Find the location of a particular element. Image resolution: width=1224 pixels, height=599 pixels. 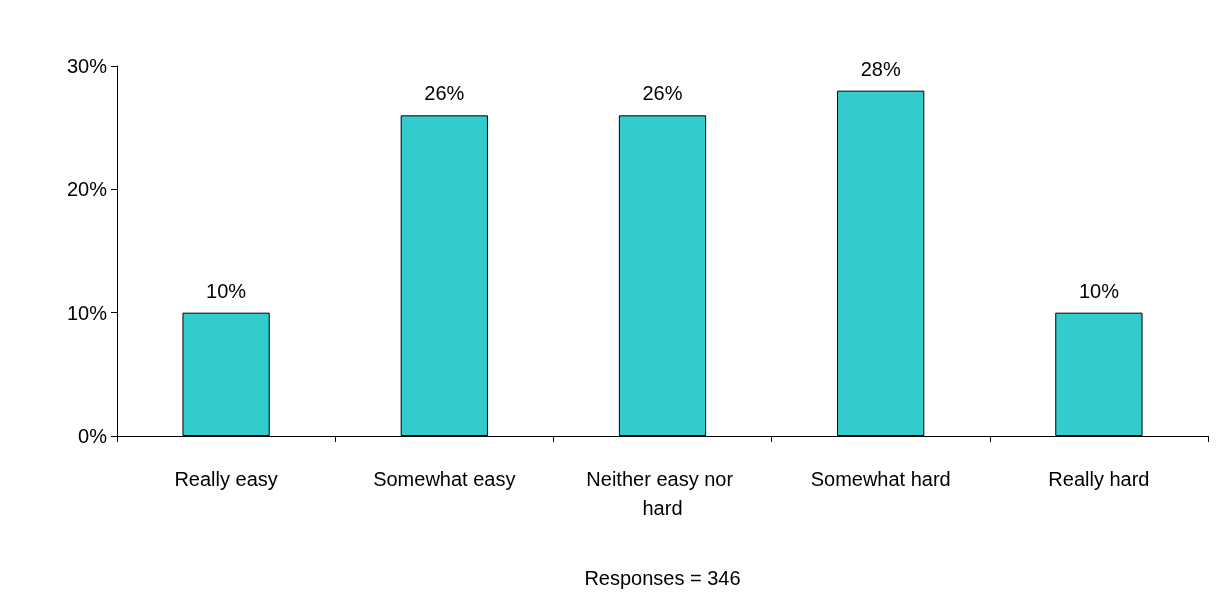

data-label: 28% is located at coordinates (880, 68).